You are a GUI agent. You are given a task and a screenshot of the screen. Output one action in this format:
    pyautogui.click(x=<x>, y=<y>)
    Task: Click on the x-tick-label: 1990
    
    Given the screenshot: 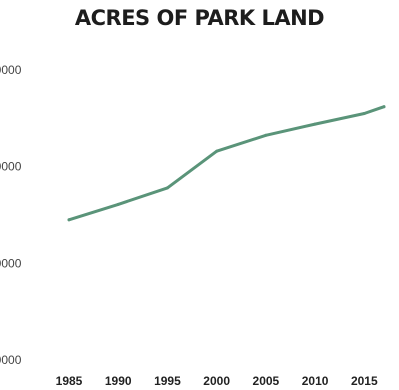 What is the action you would take?
    pyautogui.click(x=118, y=381)
    